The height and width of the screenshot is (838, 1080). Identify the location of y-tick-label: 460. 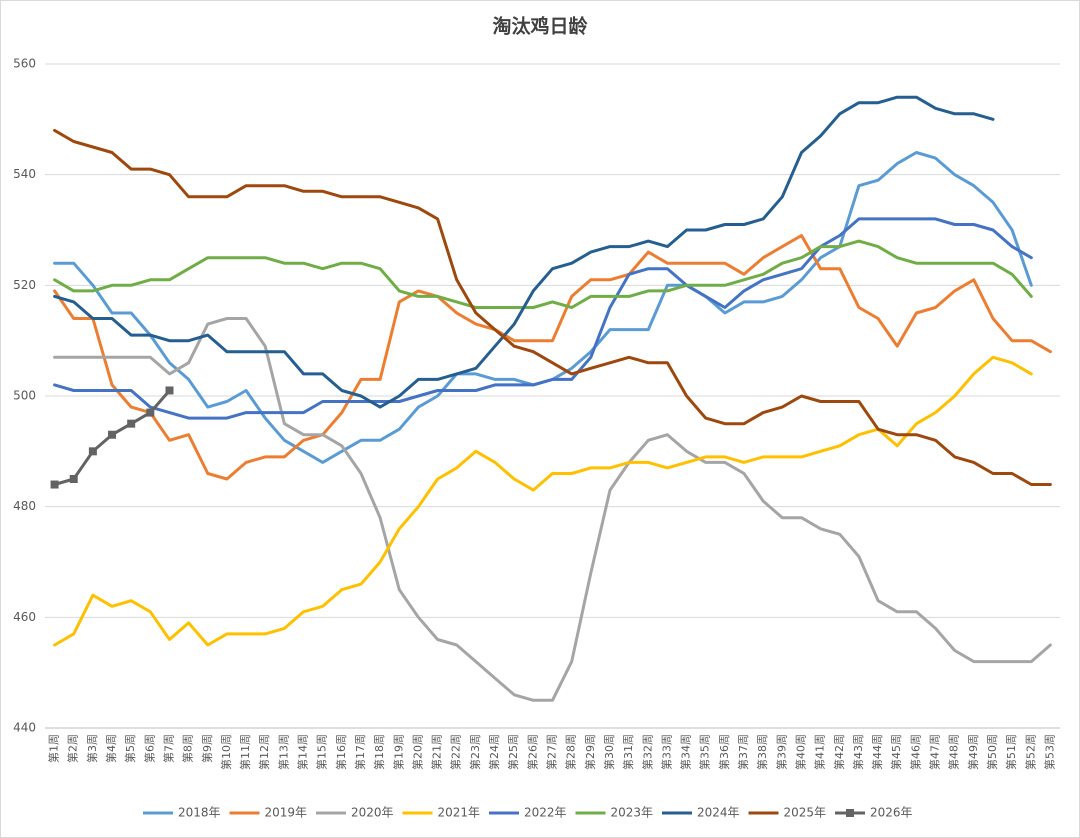
(24, 617).